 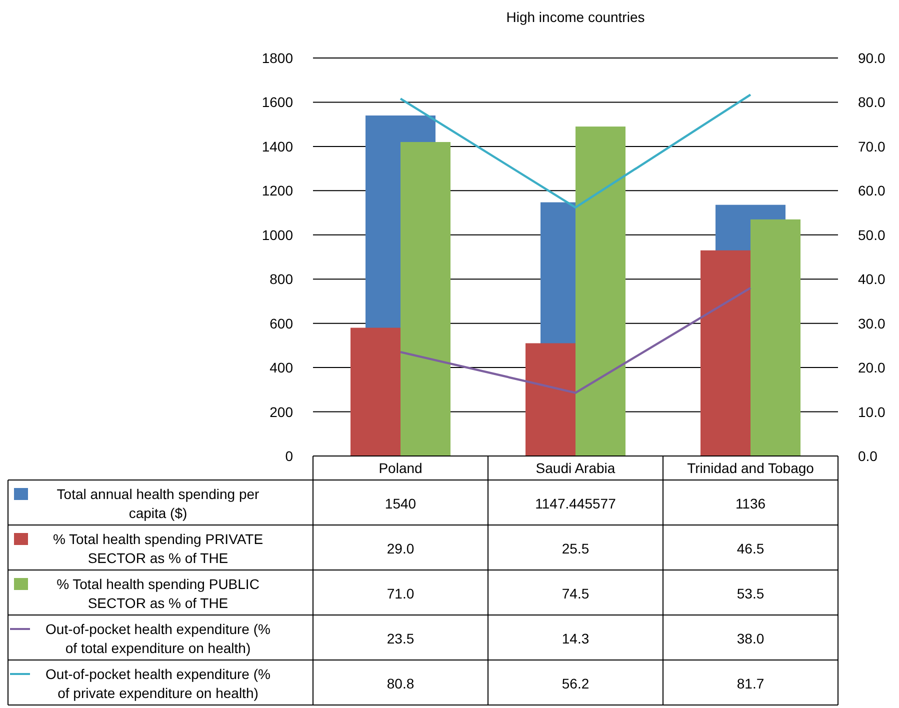 What do you see at coordinates (400, 594) in the screenshot?
I see `data-label: 71.0` at bounding box center [400, 594].